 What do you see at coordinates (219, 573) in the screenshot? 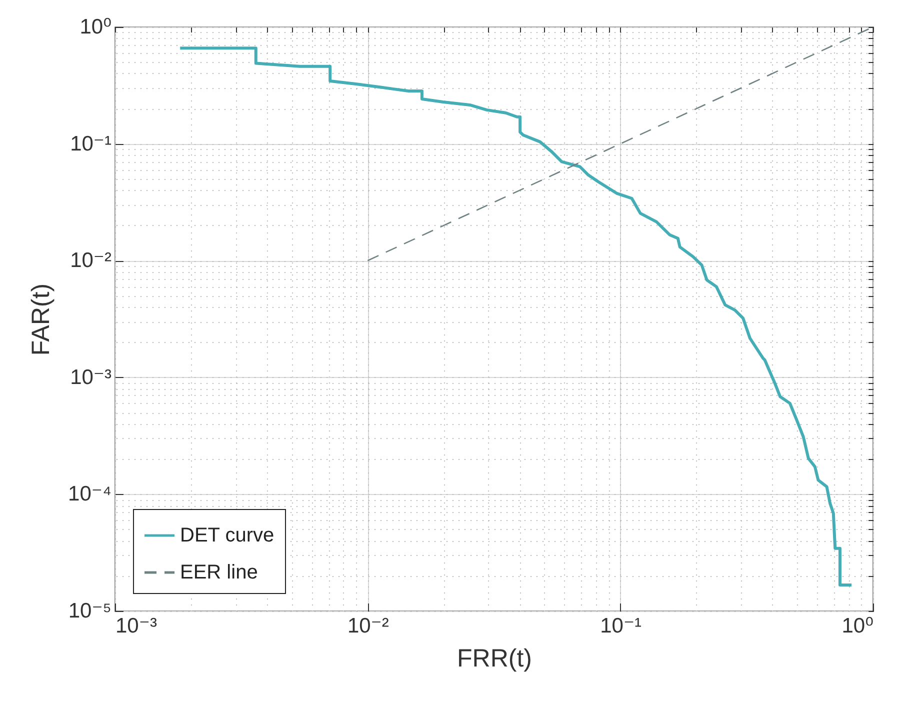
I see `legend-label: EER line` at bounding box center [219, 573].